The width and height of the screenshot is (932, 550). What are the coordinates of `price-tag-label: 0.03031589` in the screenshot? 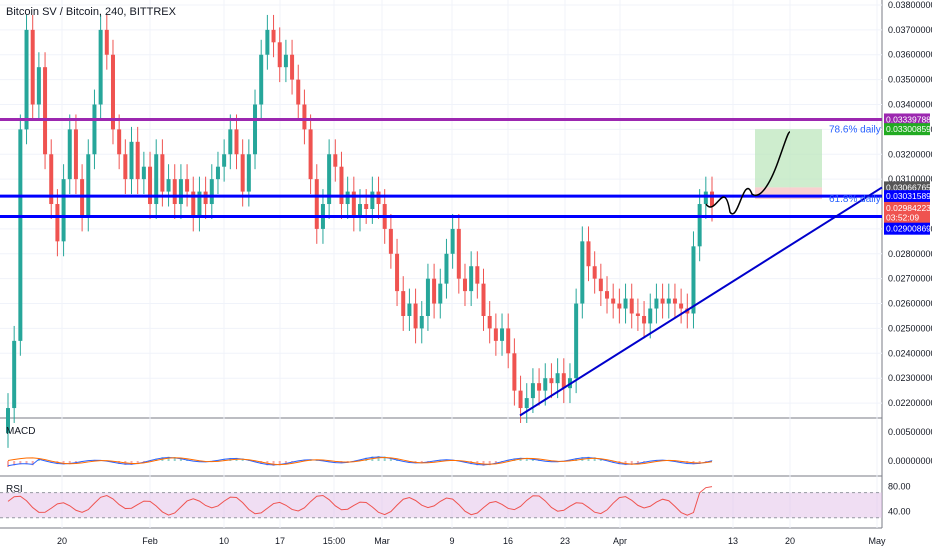 It's located at (908, 196).